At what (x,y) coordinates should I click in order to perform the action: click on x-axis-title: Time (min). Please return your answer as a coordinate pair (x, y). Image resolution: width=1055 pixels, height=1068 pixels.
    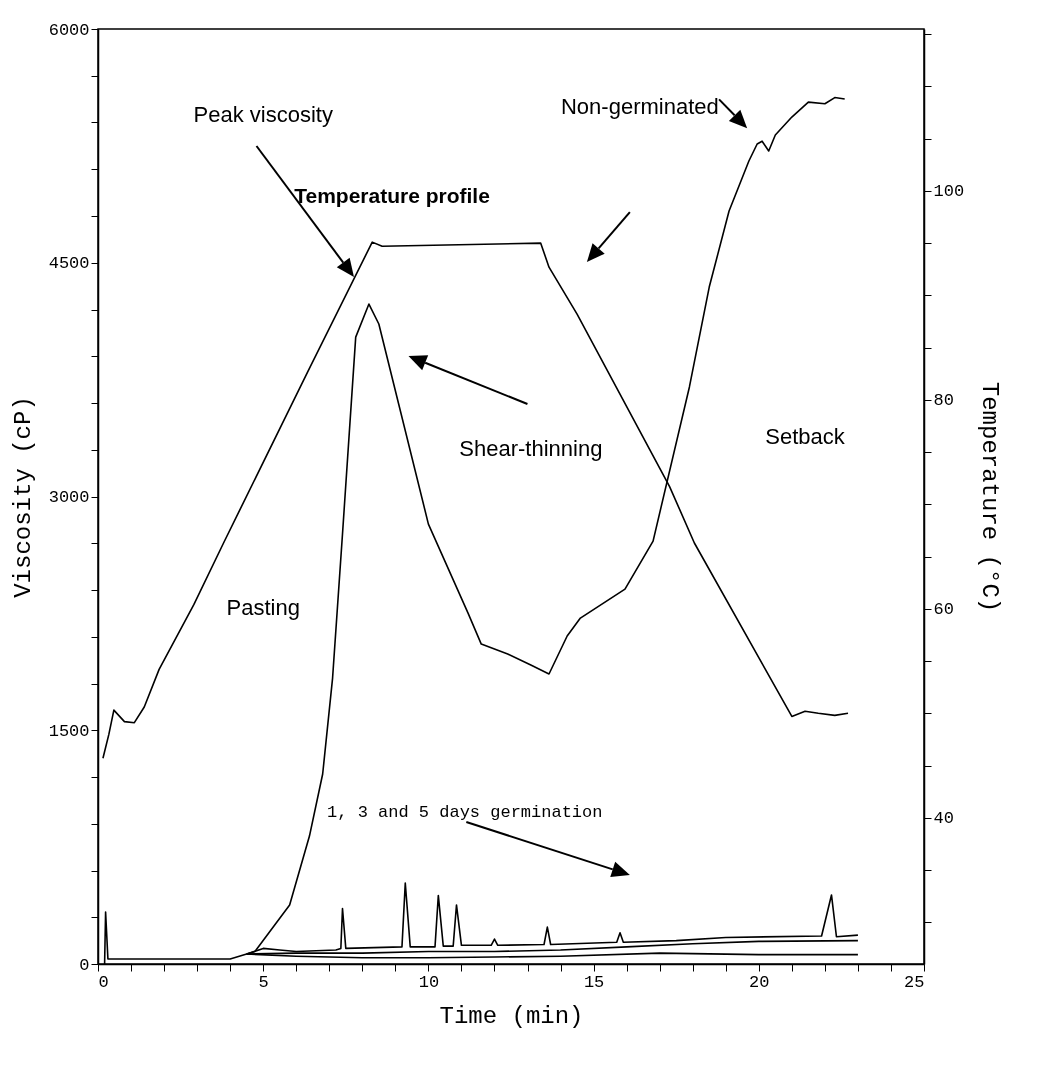
    Looking at the image, I should click on (511, 1016).